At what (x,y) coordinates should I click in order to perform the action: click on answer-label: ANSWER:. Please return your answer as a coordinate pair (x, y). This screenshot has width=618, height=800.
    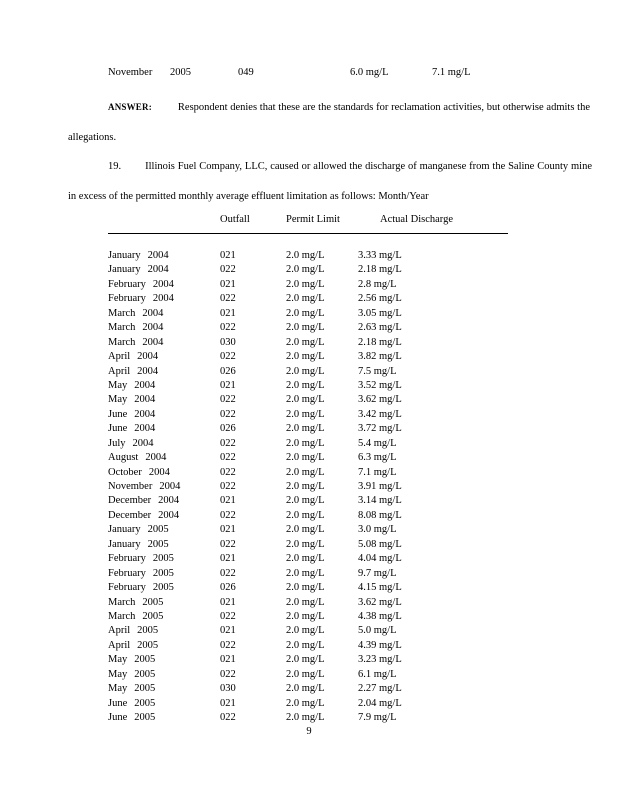
    Looking at the image, I should click on (130, 107).